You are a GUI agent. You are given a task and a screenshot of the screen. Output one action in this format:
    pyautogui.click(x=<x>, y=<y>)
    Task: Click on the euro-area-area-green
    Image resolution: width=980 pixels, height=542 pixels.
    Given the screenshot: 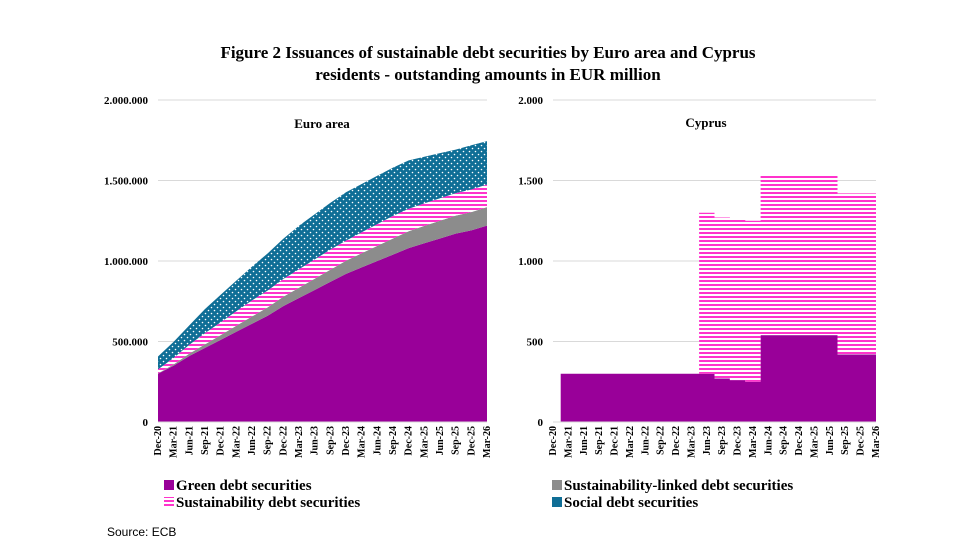 What is the action you would take?
    pyautogui.click(x=322, y=323)
    